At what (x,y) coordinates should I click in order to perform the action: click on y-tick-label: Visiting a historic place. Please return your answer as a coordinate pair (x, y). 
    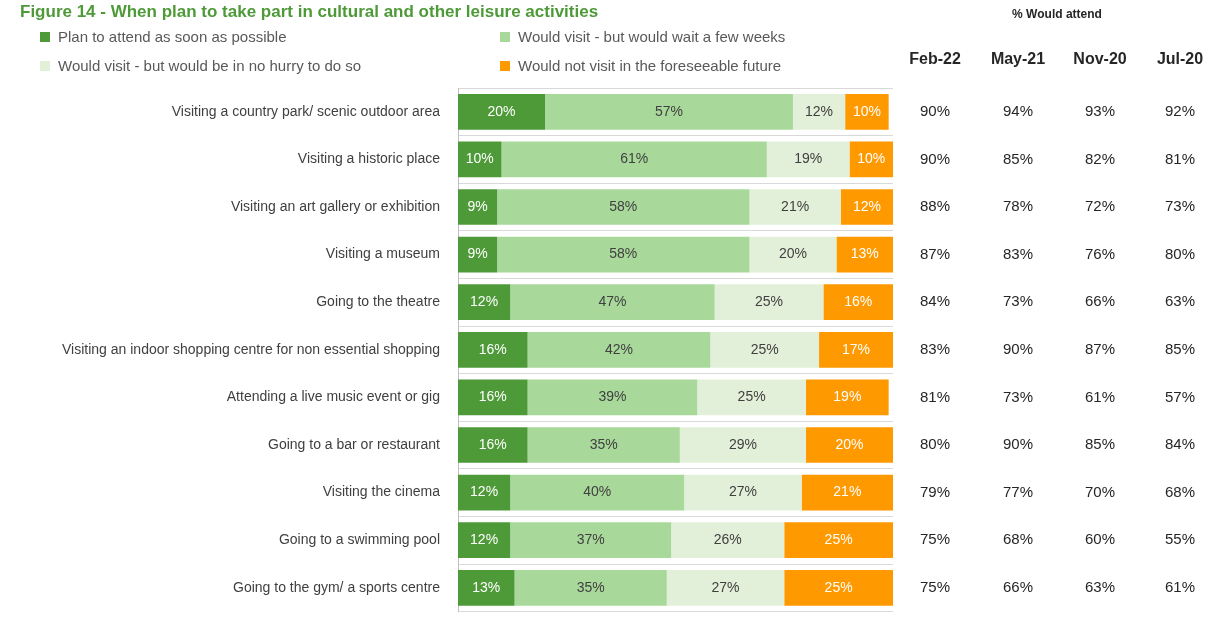
    Looking at the image, I should click on (369, 158).